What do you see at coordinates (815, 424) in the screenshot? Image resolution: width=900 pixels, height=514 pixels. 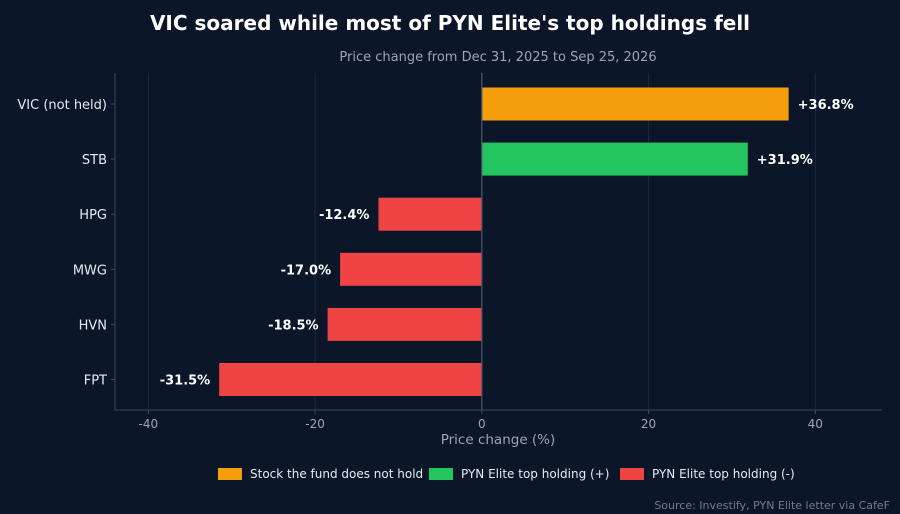 I see `x-tick-label: 40` at bounding box center [815, 424].